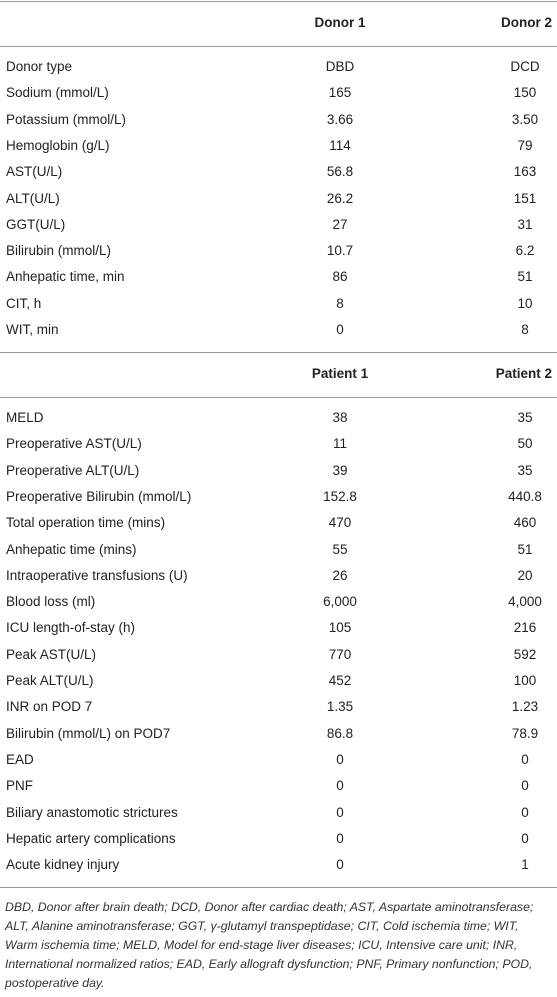 The height and width of the screenshot is (997, 557). What do you see at coordinates (525, 251) in the screenshot?
I see `cell-value: 6.2` at bounding box center [525, 251].